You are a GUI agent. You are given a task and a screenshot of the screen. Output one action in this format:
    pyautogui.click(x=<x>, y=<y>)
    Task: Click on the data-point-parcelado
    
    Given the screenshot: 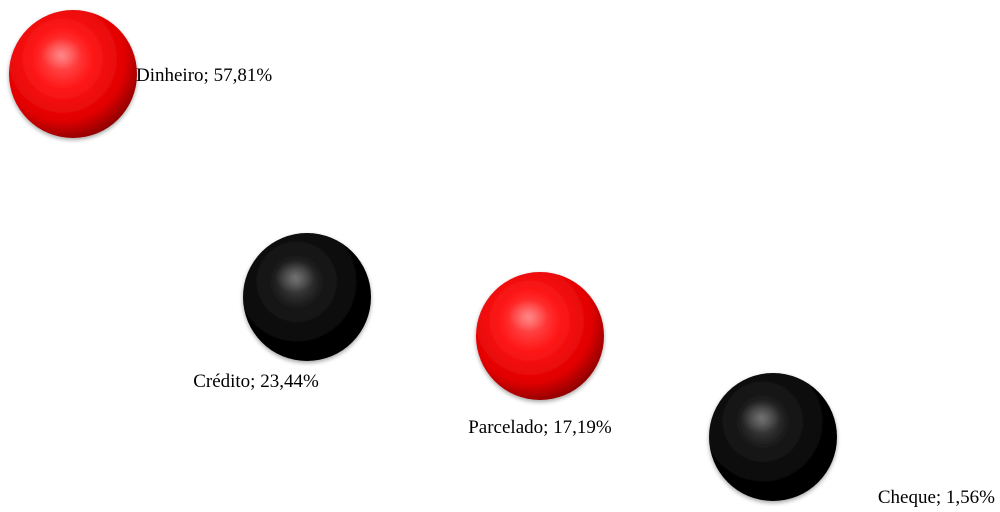 What is the action you would take?
    pyautogui.click(x=540, y=336)
    